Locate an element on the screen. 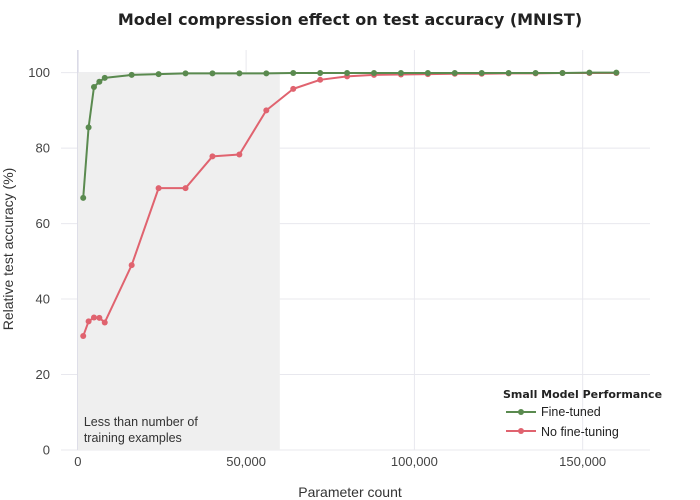 This screenshot has width=700, height=500. y-axis-ticks: 0 20 40 60 80 100 is located at coordinates (39, 261).